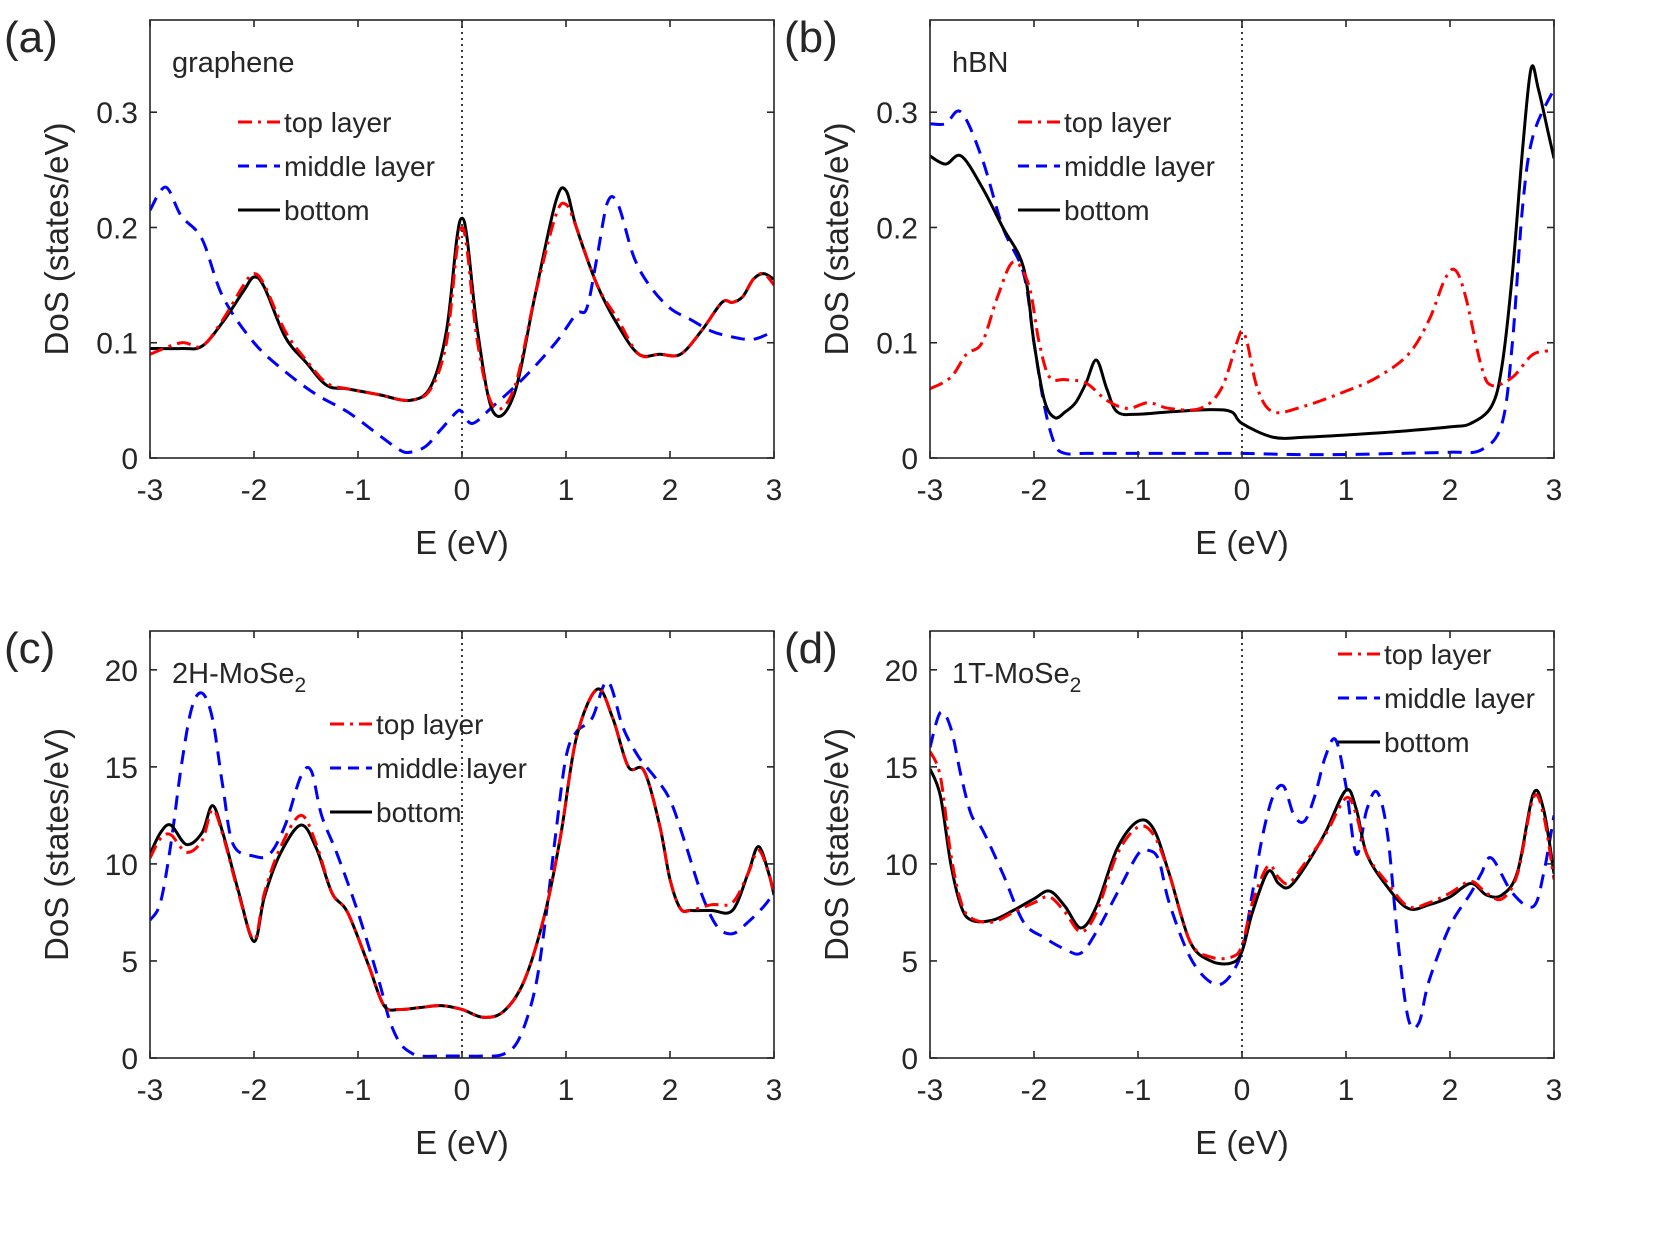 This screenshot has width=1661, height=1244. What do you see at coordinates (233, 63) in the screenshot?
I see `material-annotation: graphene` at bounding box center [233, 63].